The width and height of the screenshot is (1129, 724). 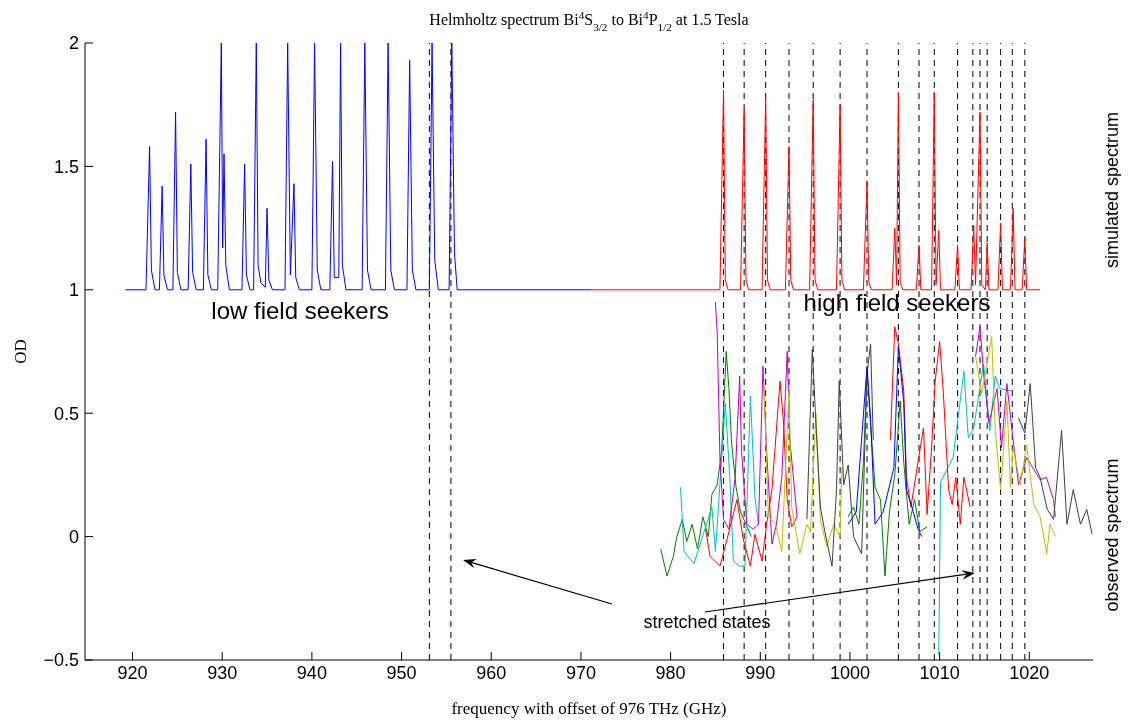 What do you see at coordinates (73, 536) in the screenshot?
I see `y-tick-label: 0` at bounding box center [73, 536].